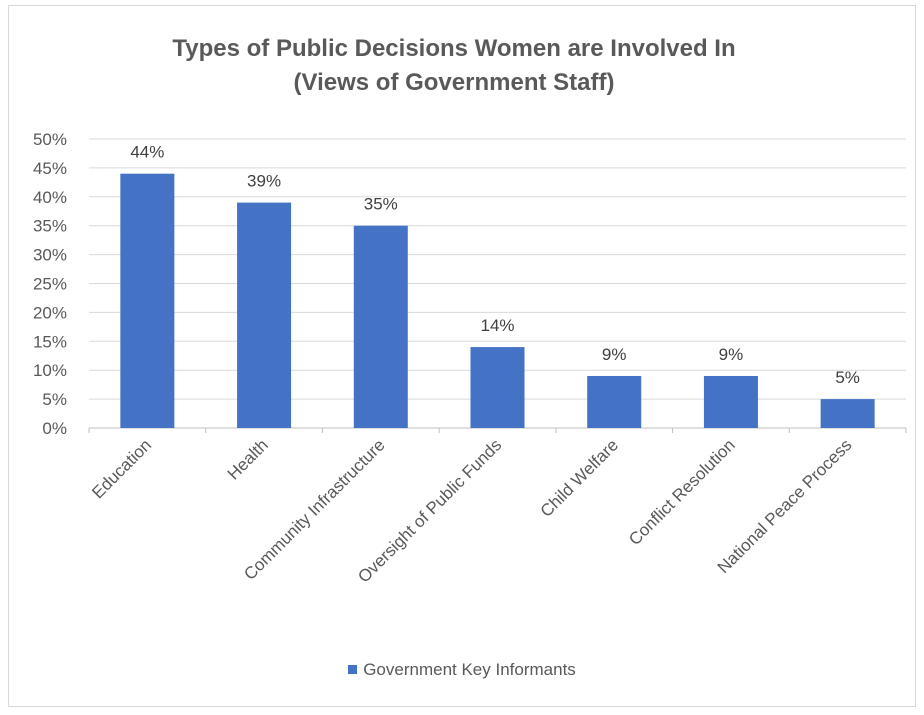 This screenshot has width=924, height=715. I want to click on y-tick-label: 15%, so click(50, 341).